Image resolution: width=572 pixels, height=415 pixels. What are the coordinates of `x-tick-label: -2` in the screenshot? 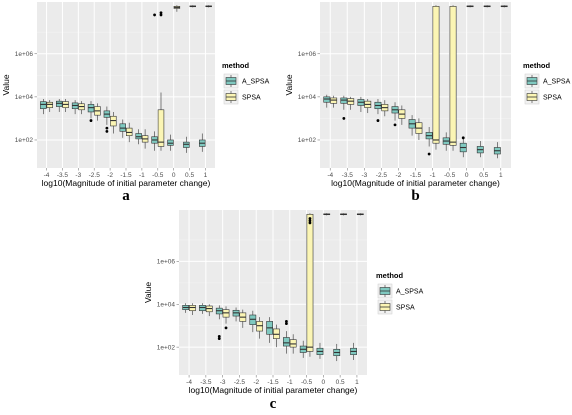 It's located at (256, 382).